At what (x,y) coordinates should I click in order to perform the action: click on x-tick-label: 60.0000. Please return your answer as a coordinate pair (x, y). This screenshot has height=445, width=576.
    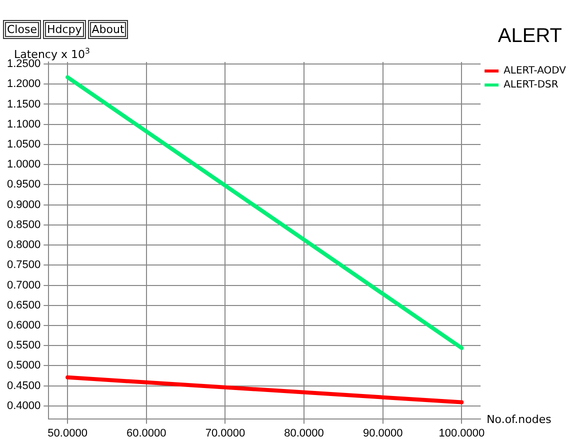
    Looking at the image, I should click on (146, 433).